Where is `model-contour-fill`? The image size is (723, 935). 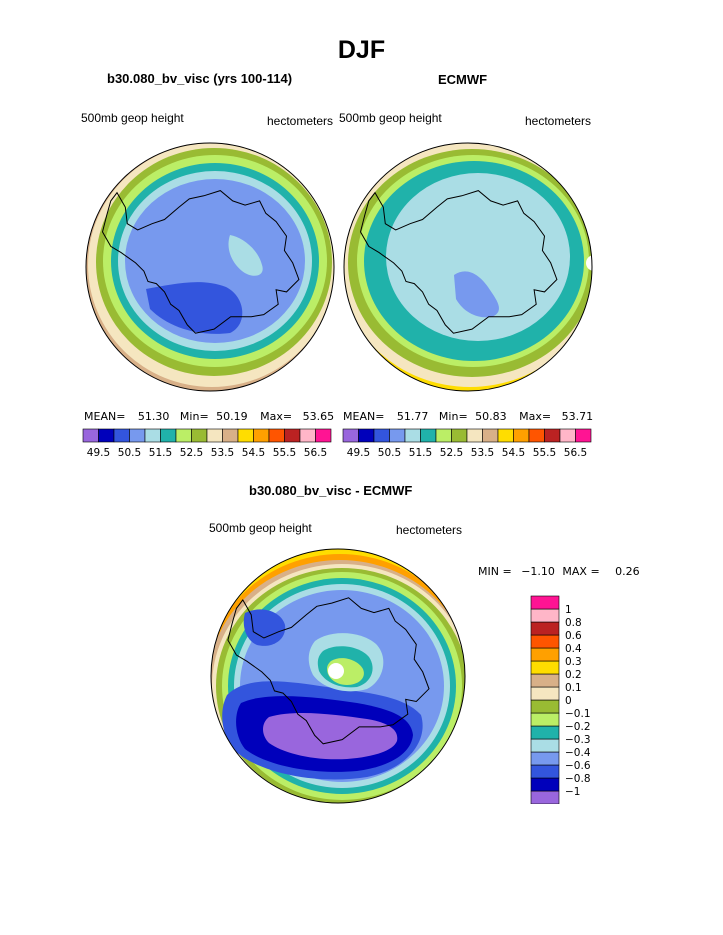
model-contour-fill is located at coordinates (210, 267).